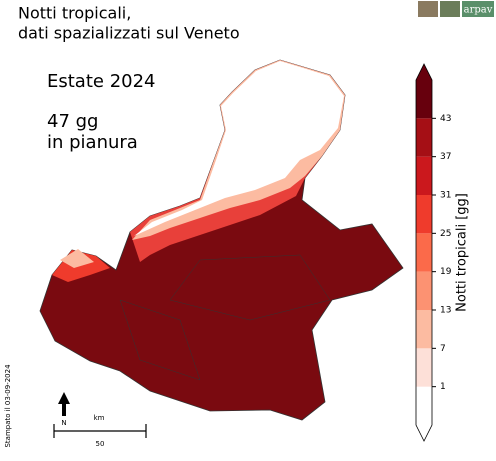  What do you see at coordinates (445, 157) in the screenshot?
I see `colorbar-tick-label: 37` at bounding box center [445, 157].